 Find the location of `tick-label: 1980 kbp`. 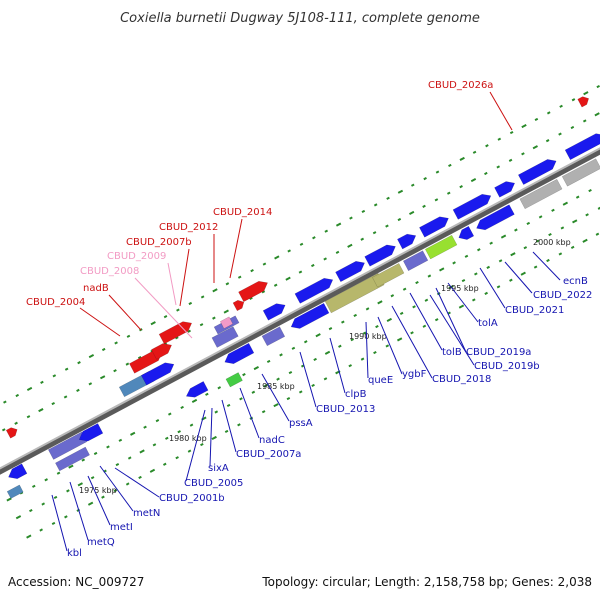

tick-label: 1980 kbp is located at coordinates (188, 438).